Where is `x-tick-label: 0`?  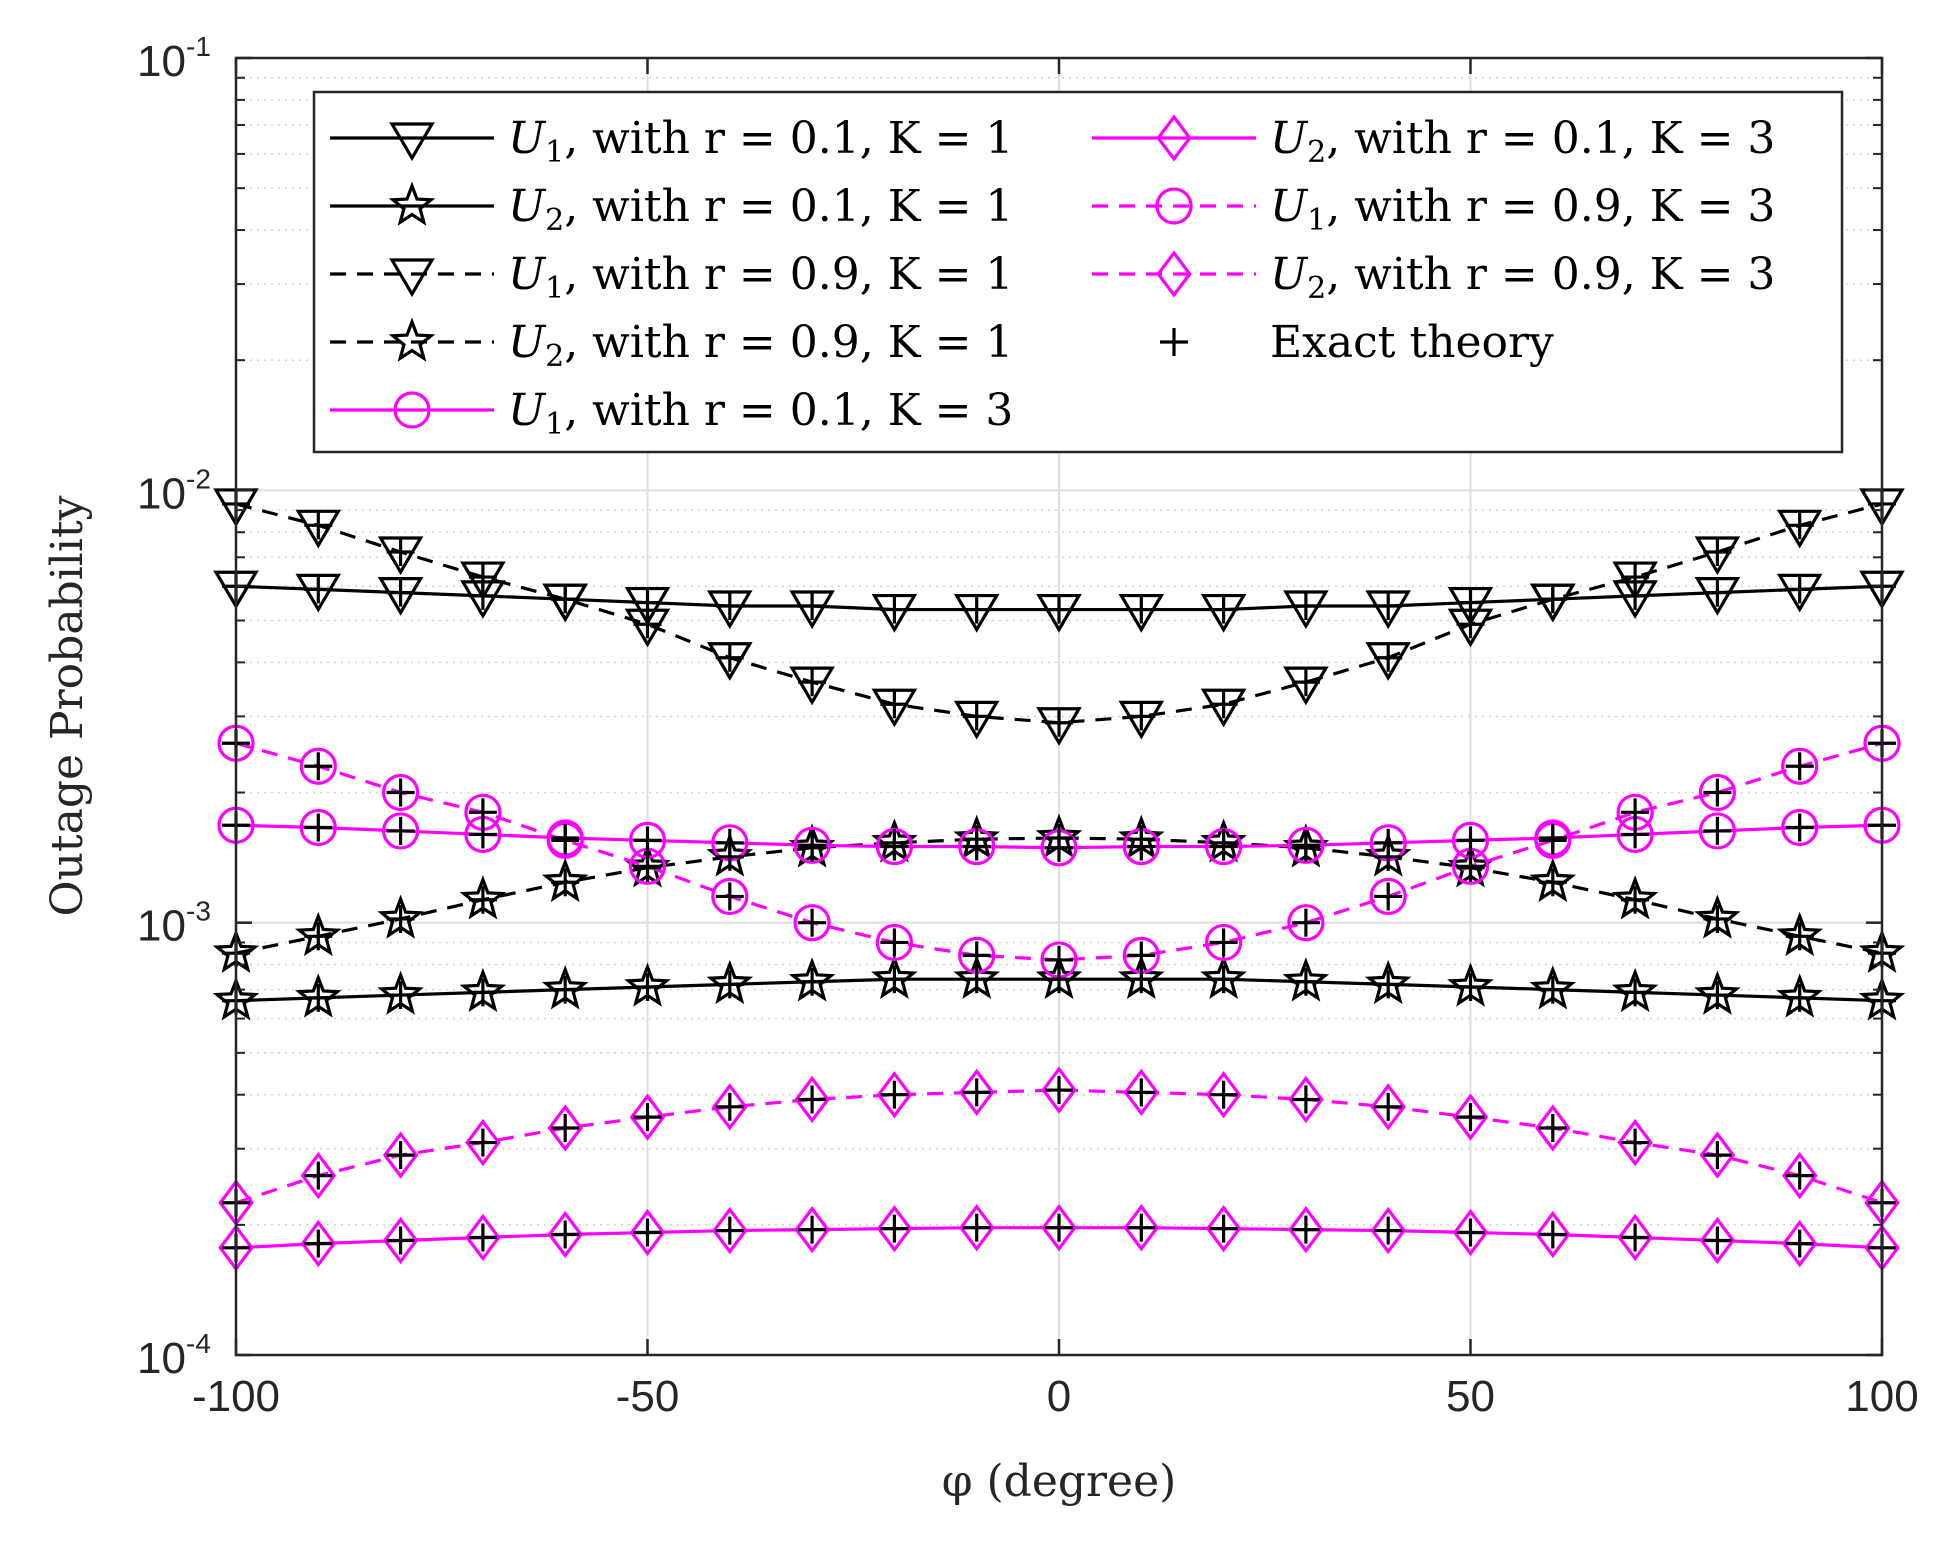 x-tick-label: 0 is located at coordinates (1059, 1396).